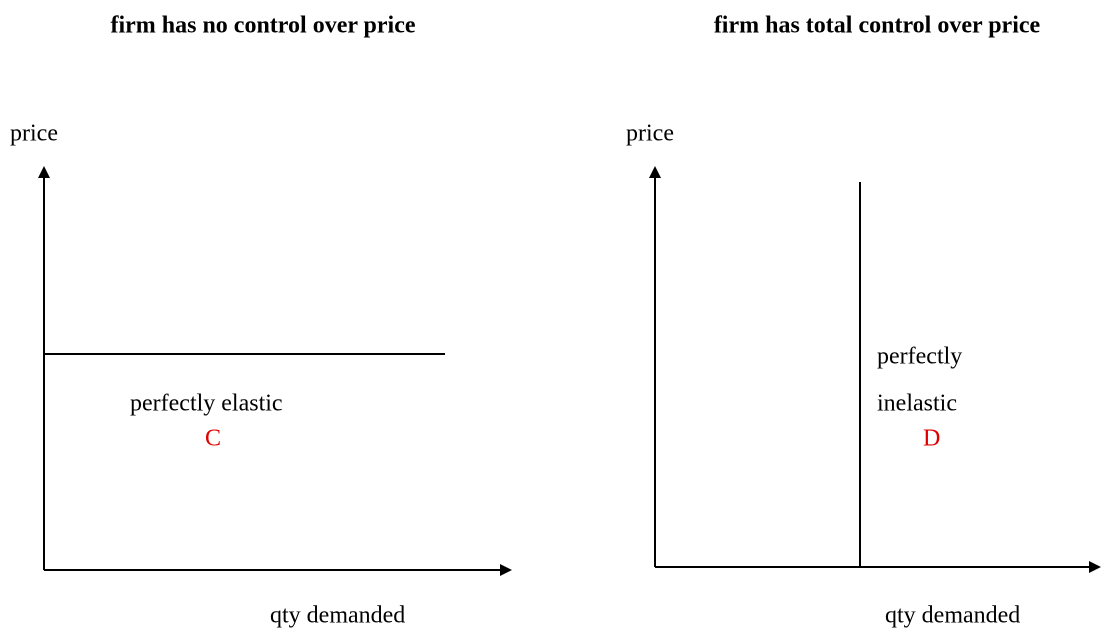  What do you see at coordinates (877, 26) in the screenshot?
I see `panel-title: firm has total control over price` at bounding box center [877, 26].